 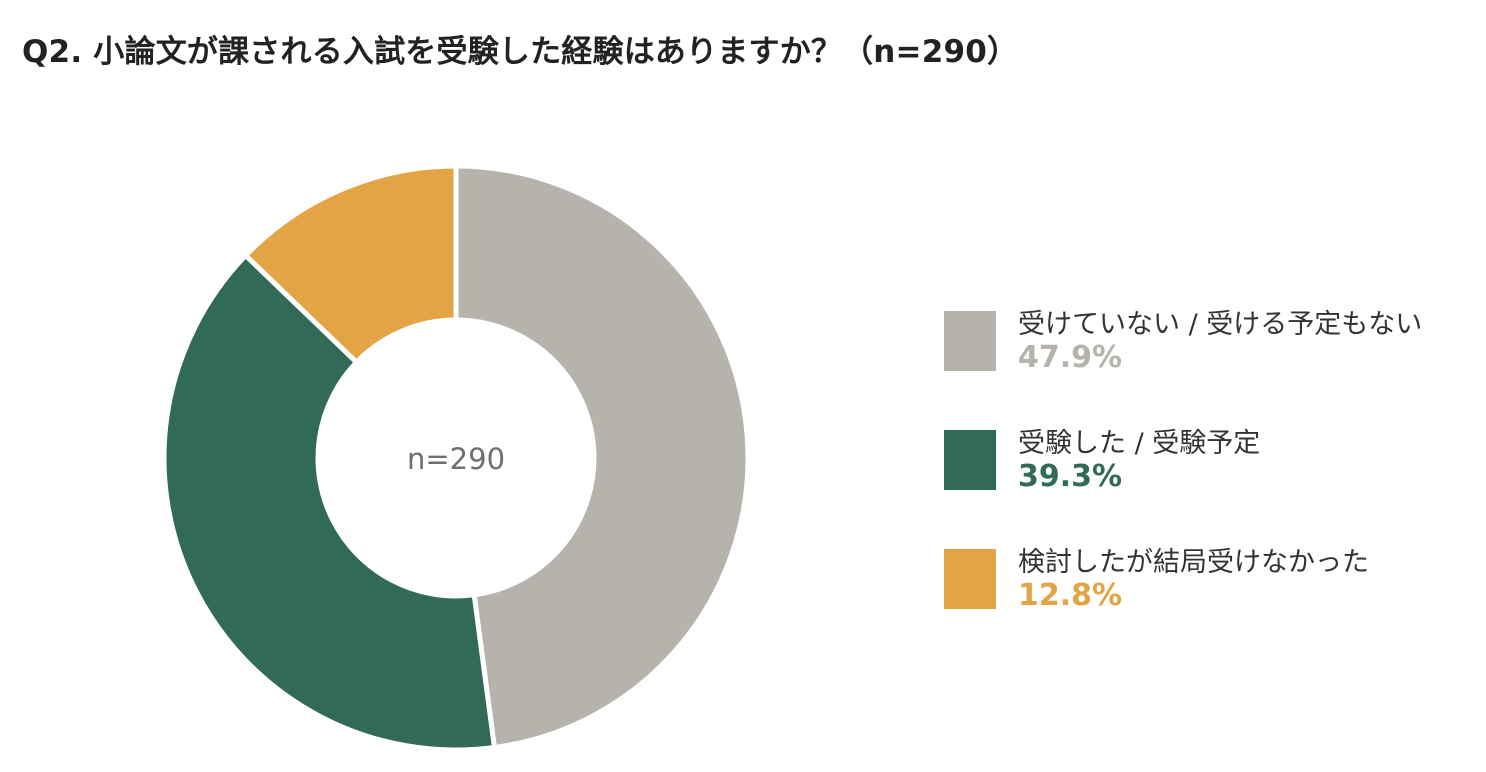 What do you see at coordinates (1070, 476) in the screenshot?
I see `legend-value: 39.3%` at bounding box center [1070, 476].